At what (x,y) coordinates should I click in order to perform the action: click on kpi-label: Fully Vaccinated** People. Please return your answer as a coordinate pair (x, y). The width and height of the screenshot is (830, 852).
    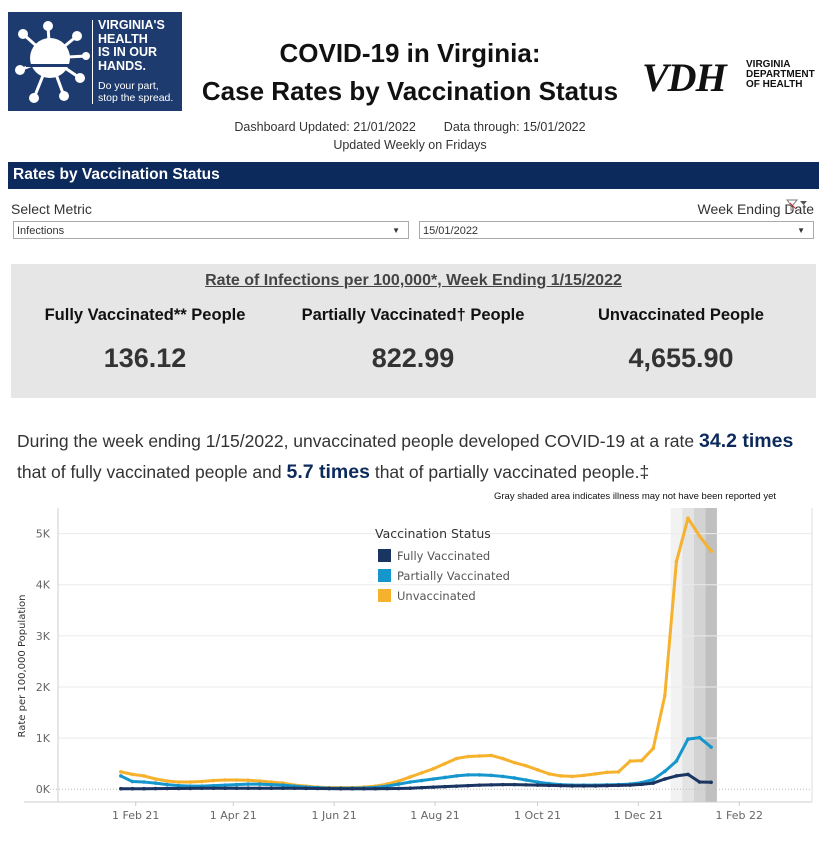
    Looking at the image, I should click on (145, 315).